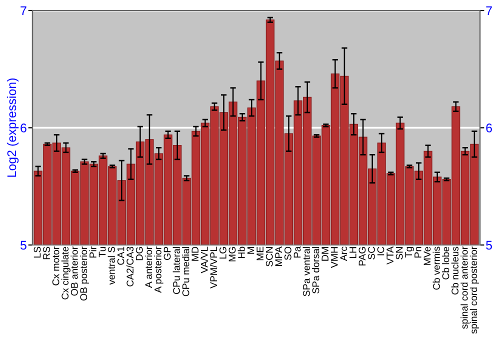 The image size is (500, 350). What do you see at coordinates (362, 256) in the screenshot?
I see `x-tick-label: PAG` at bounding box center [362, 256].